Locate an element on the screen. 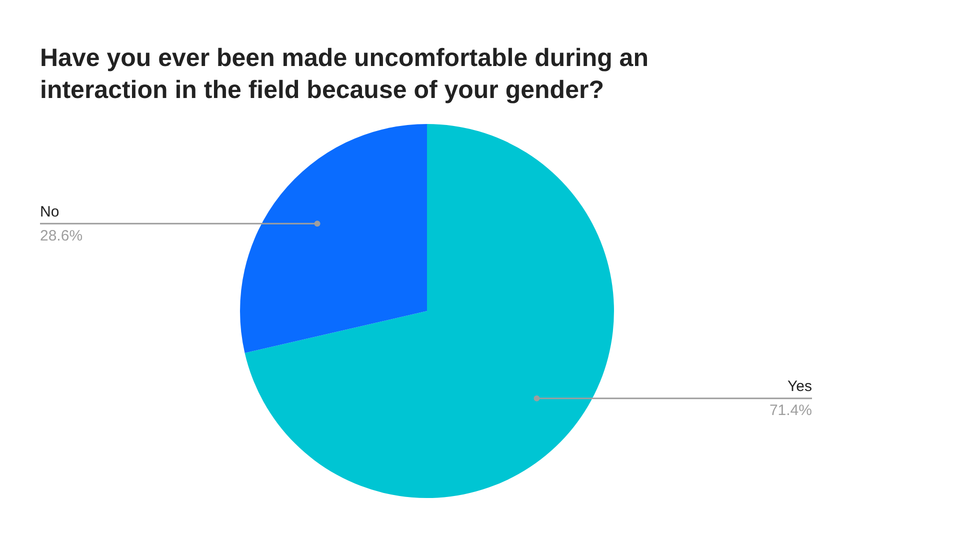 The height and width of the screenshot is (540, 960). chart-title: Have you ever been made uncomfortable during an interaction in the field because of your gender? is located at coordinates (345, 74).